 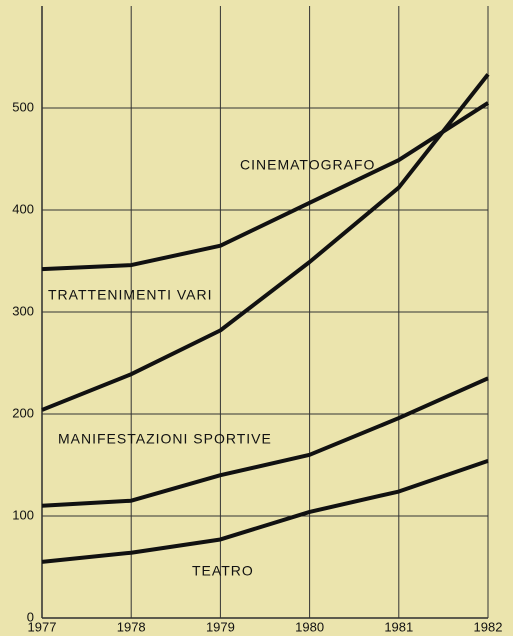 What do you see at coordinates (23, 310) in the screenshot?
I see `y-tick-label: 300` at bounding box center [23, 310].